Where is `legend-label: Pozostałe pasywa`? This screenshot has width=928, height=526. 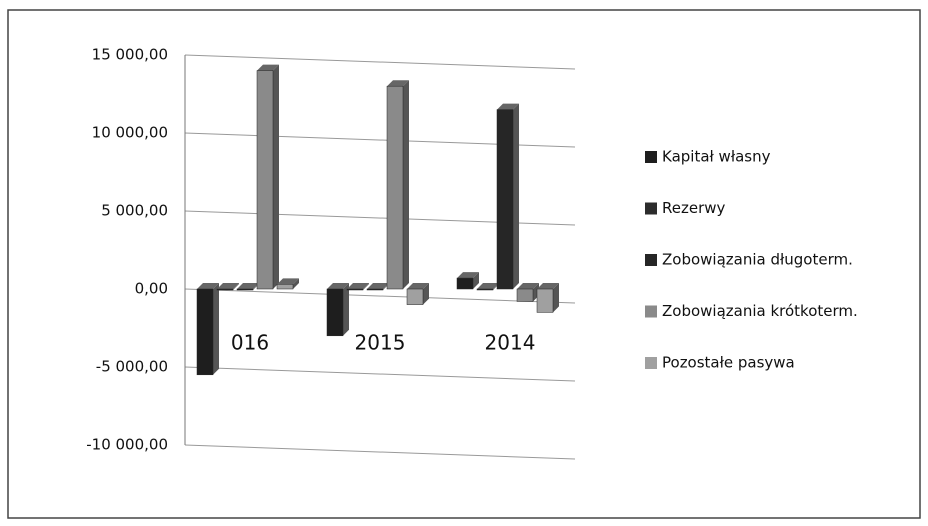
legend-label: Pozostałe pasywa is located at coordinates (728, 363).